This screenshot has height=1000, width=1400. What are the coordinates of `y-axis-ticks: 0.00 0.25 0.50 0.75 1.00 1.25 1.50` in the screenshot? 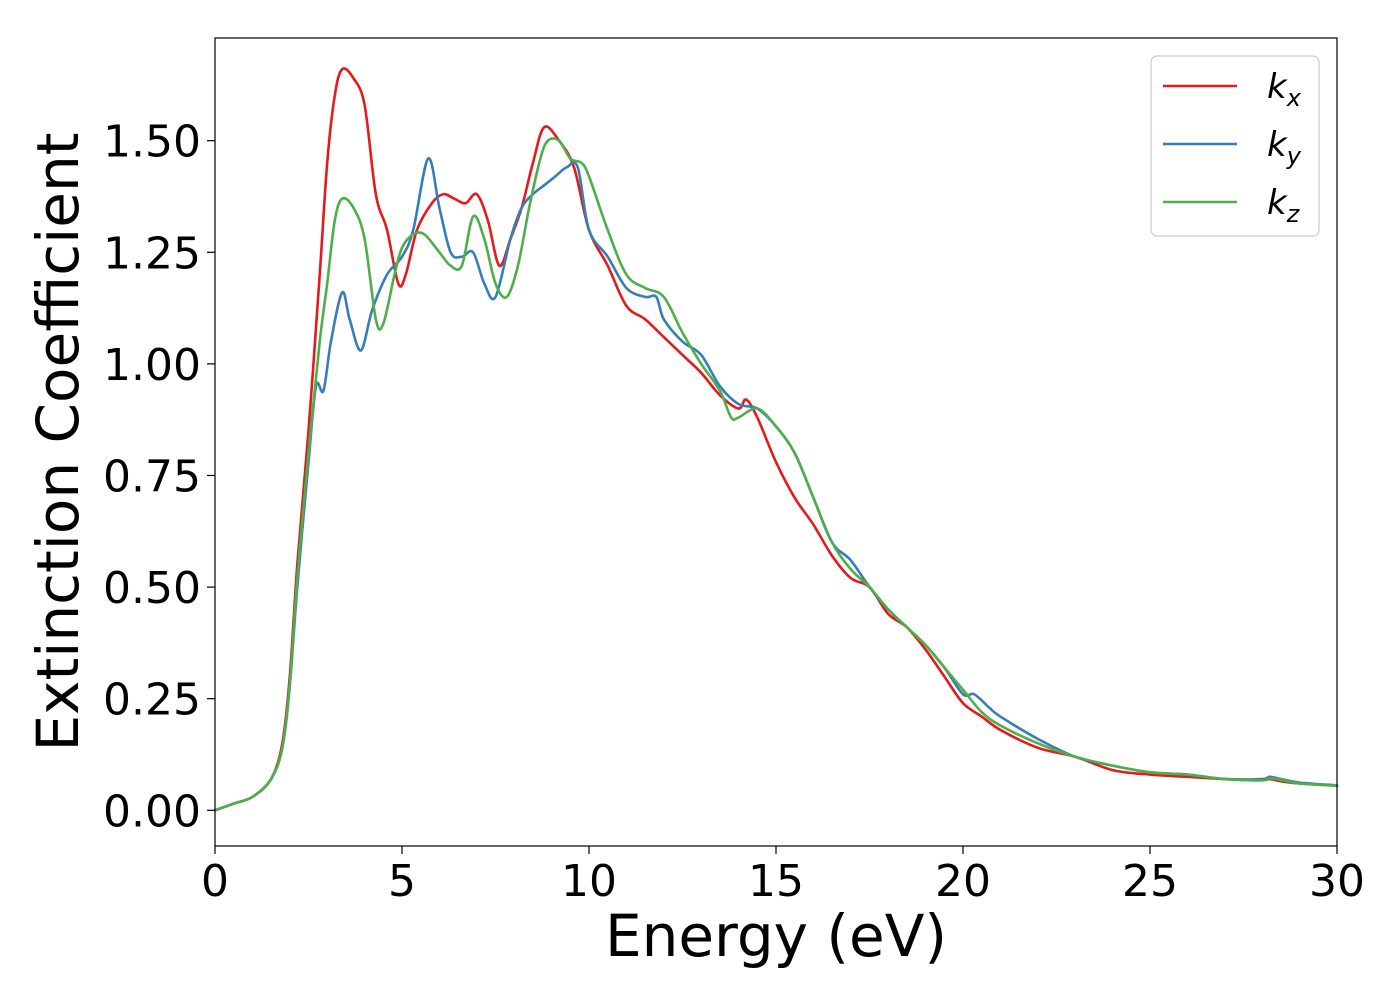 It's located at (159, 477).